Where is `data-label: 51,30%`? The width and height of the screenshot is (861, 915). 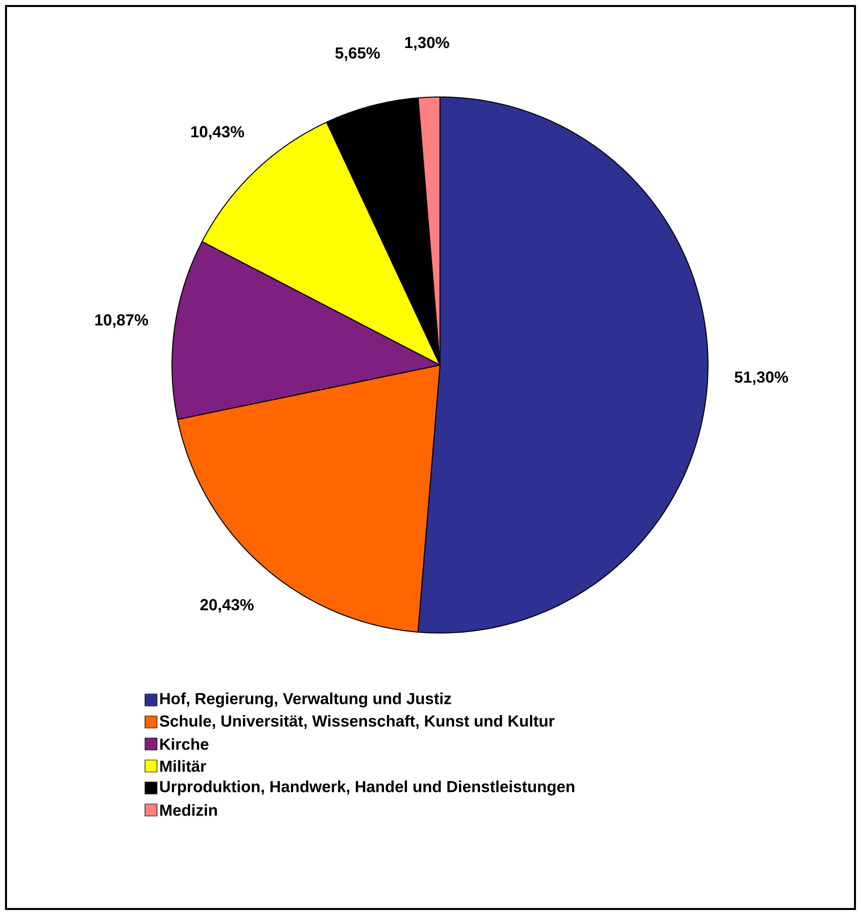 data-label: 51,30% is located at coordinates (761, 378).